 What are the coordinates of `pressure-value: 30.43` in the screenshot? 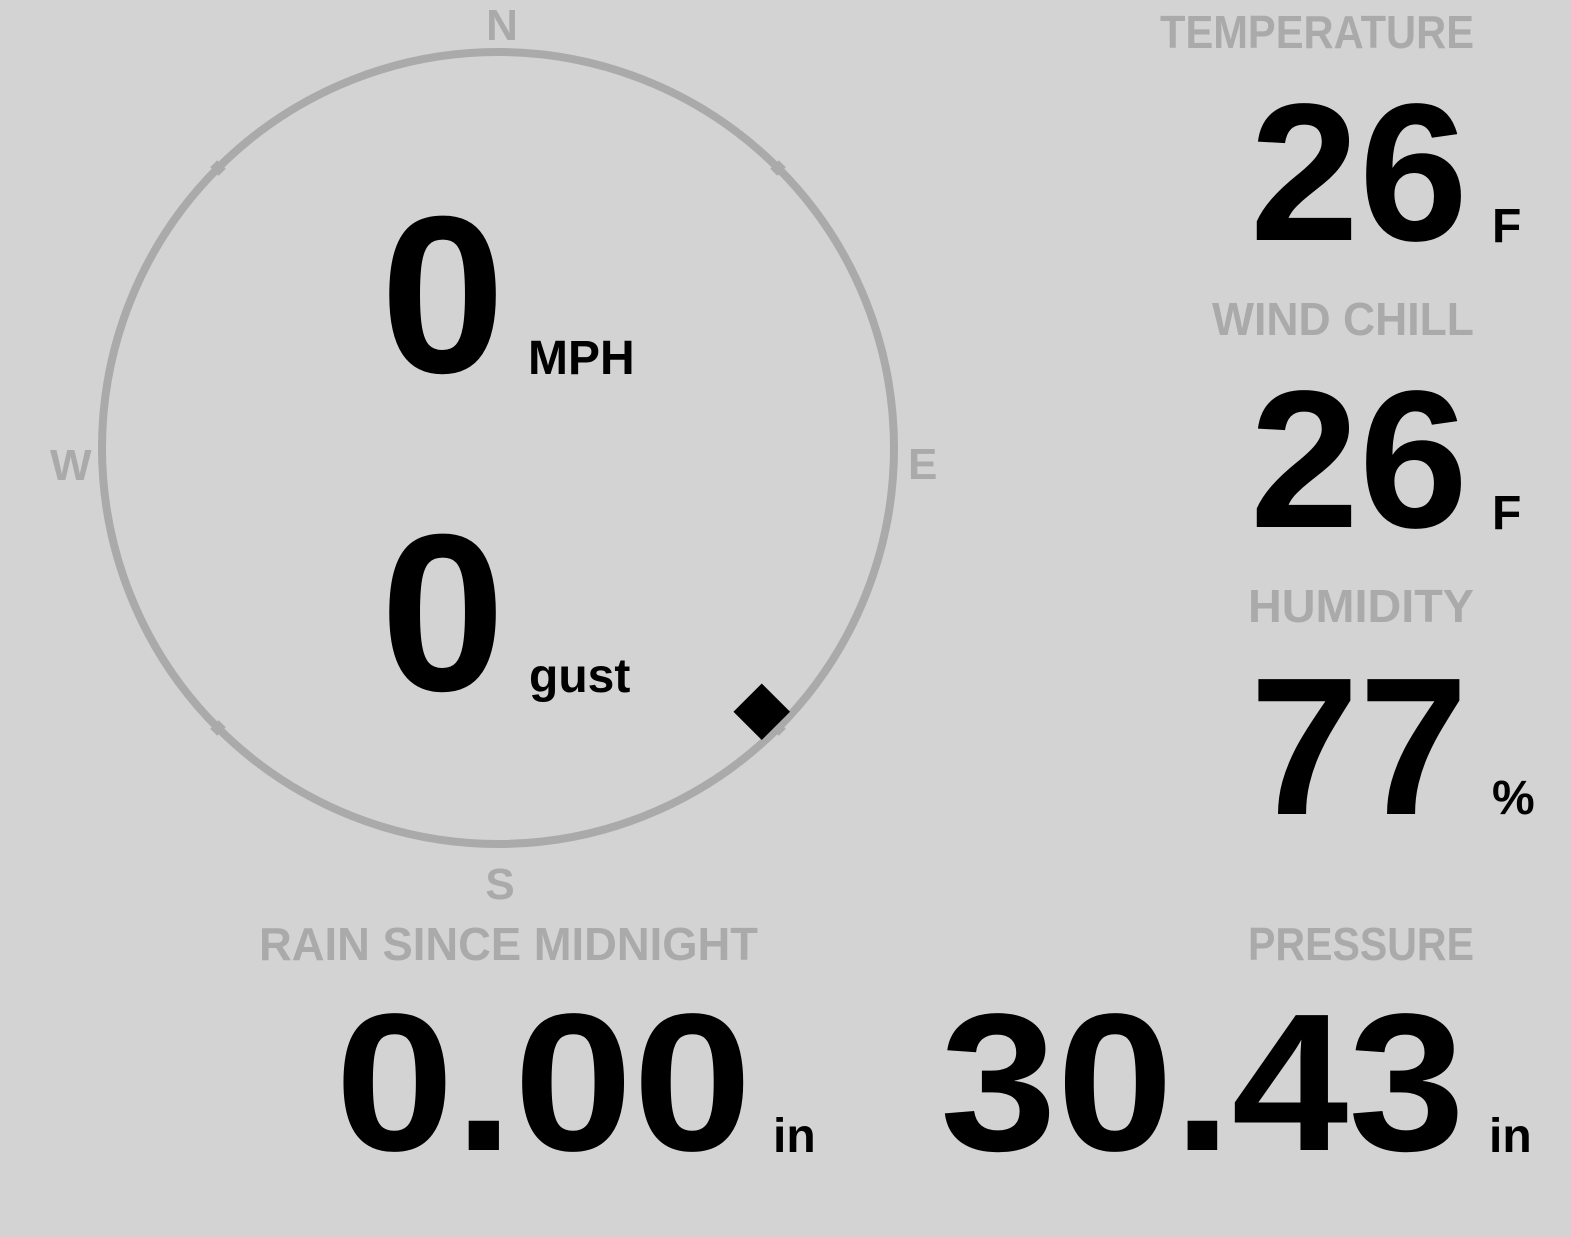 It's located at (1202, 1082).